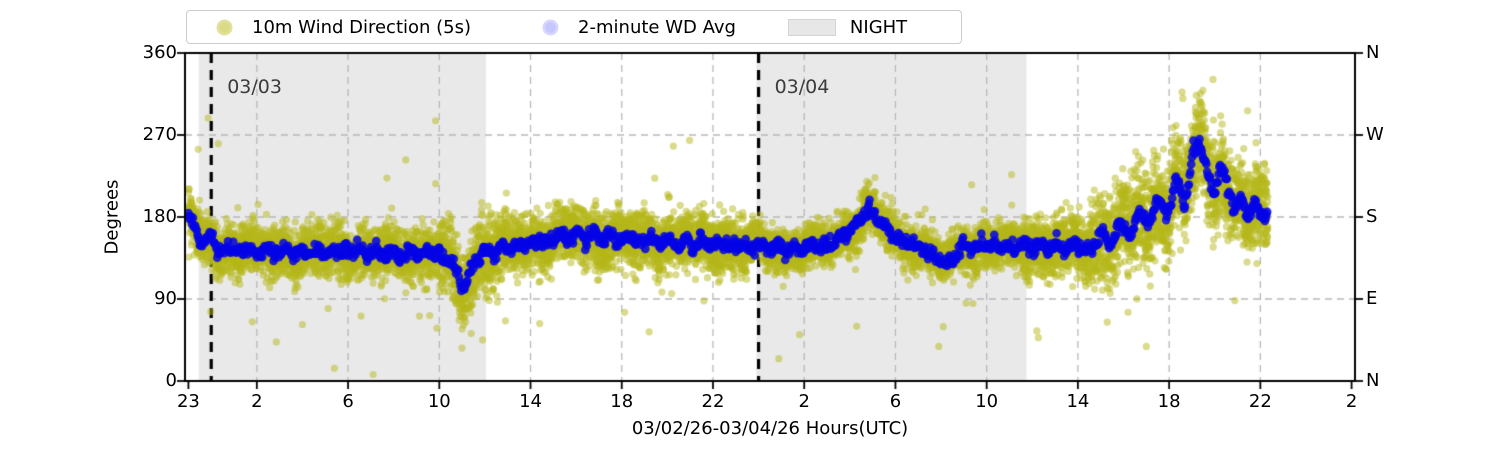 This screenshot has height=450, width=1500. Describe the element at coordinates (159, 52) in the screenshot. I see `y-axis-tick-label: 360` at that location.